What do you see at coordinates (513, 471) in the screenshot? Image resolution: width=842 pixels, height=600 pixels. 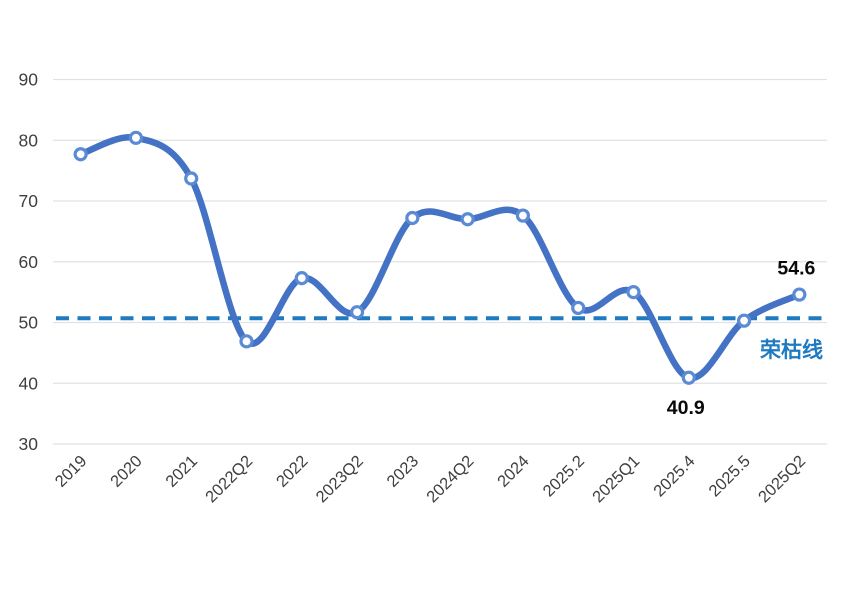 I see `x-axis-label: 2024` at bounding box center [513, 471].